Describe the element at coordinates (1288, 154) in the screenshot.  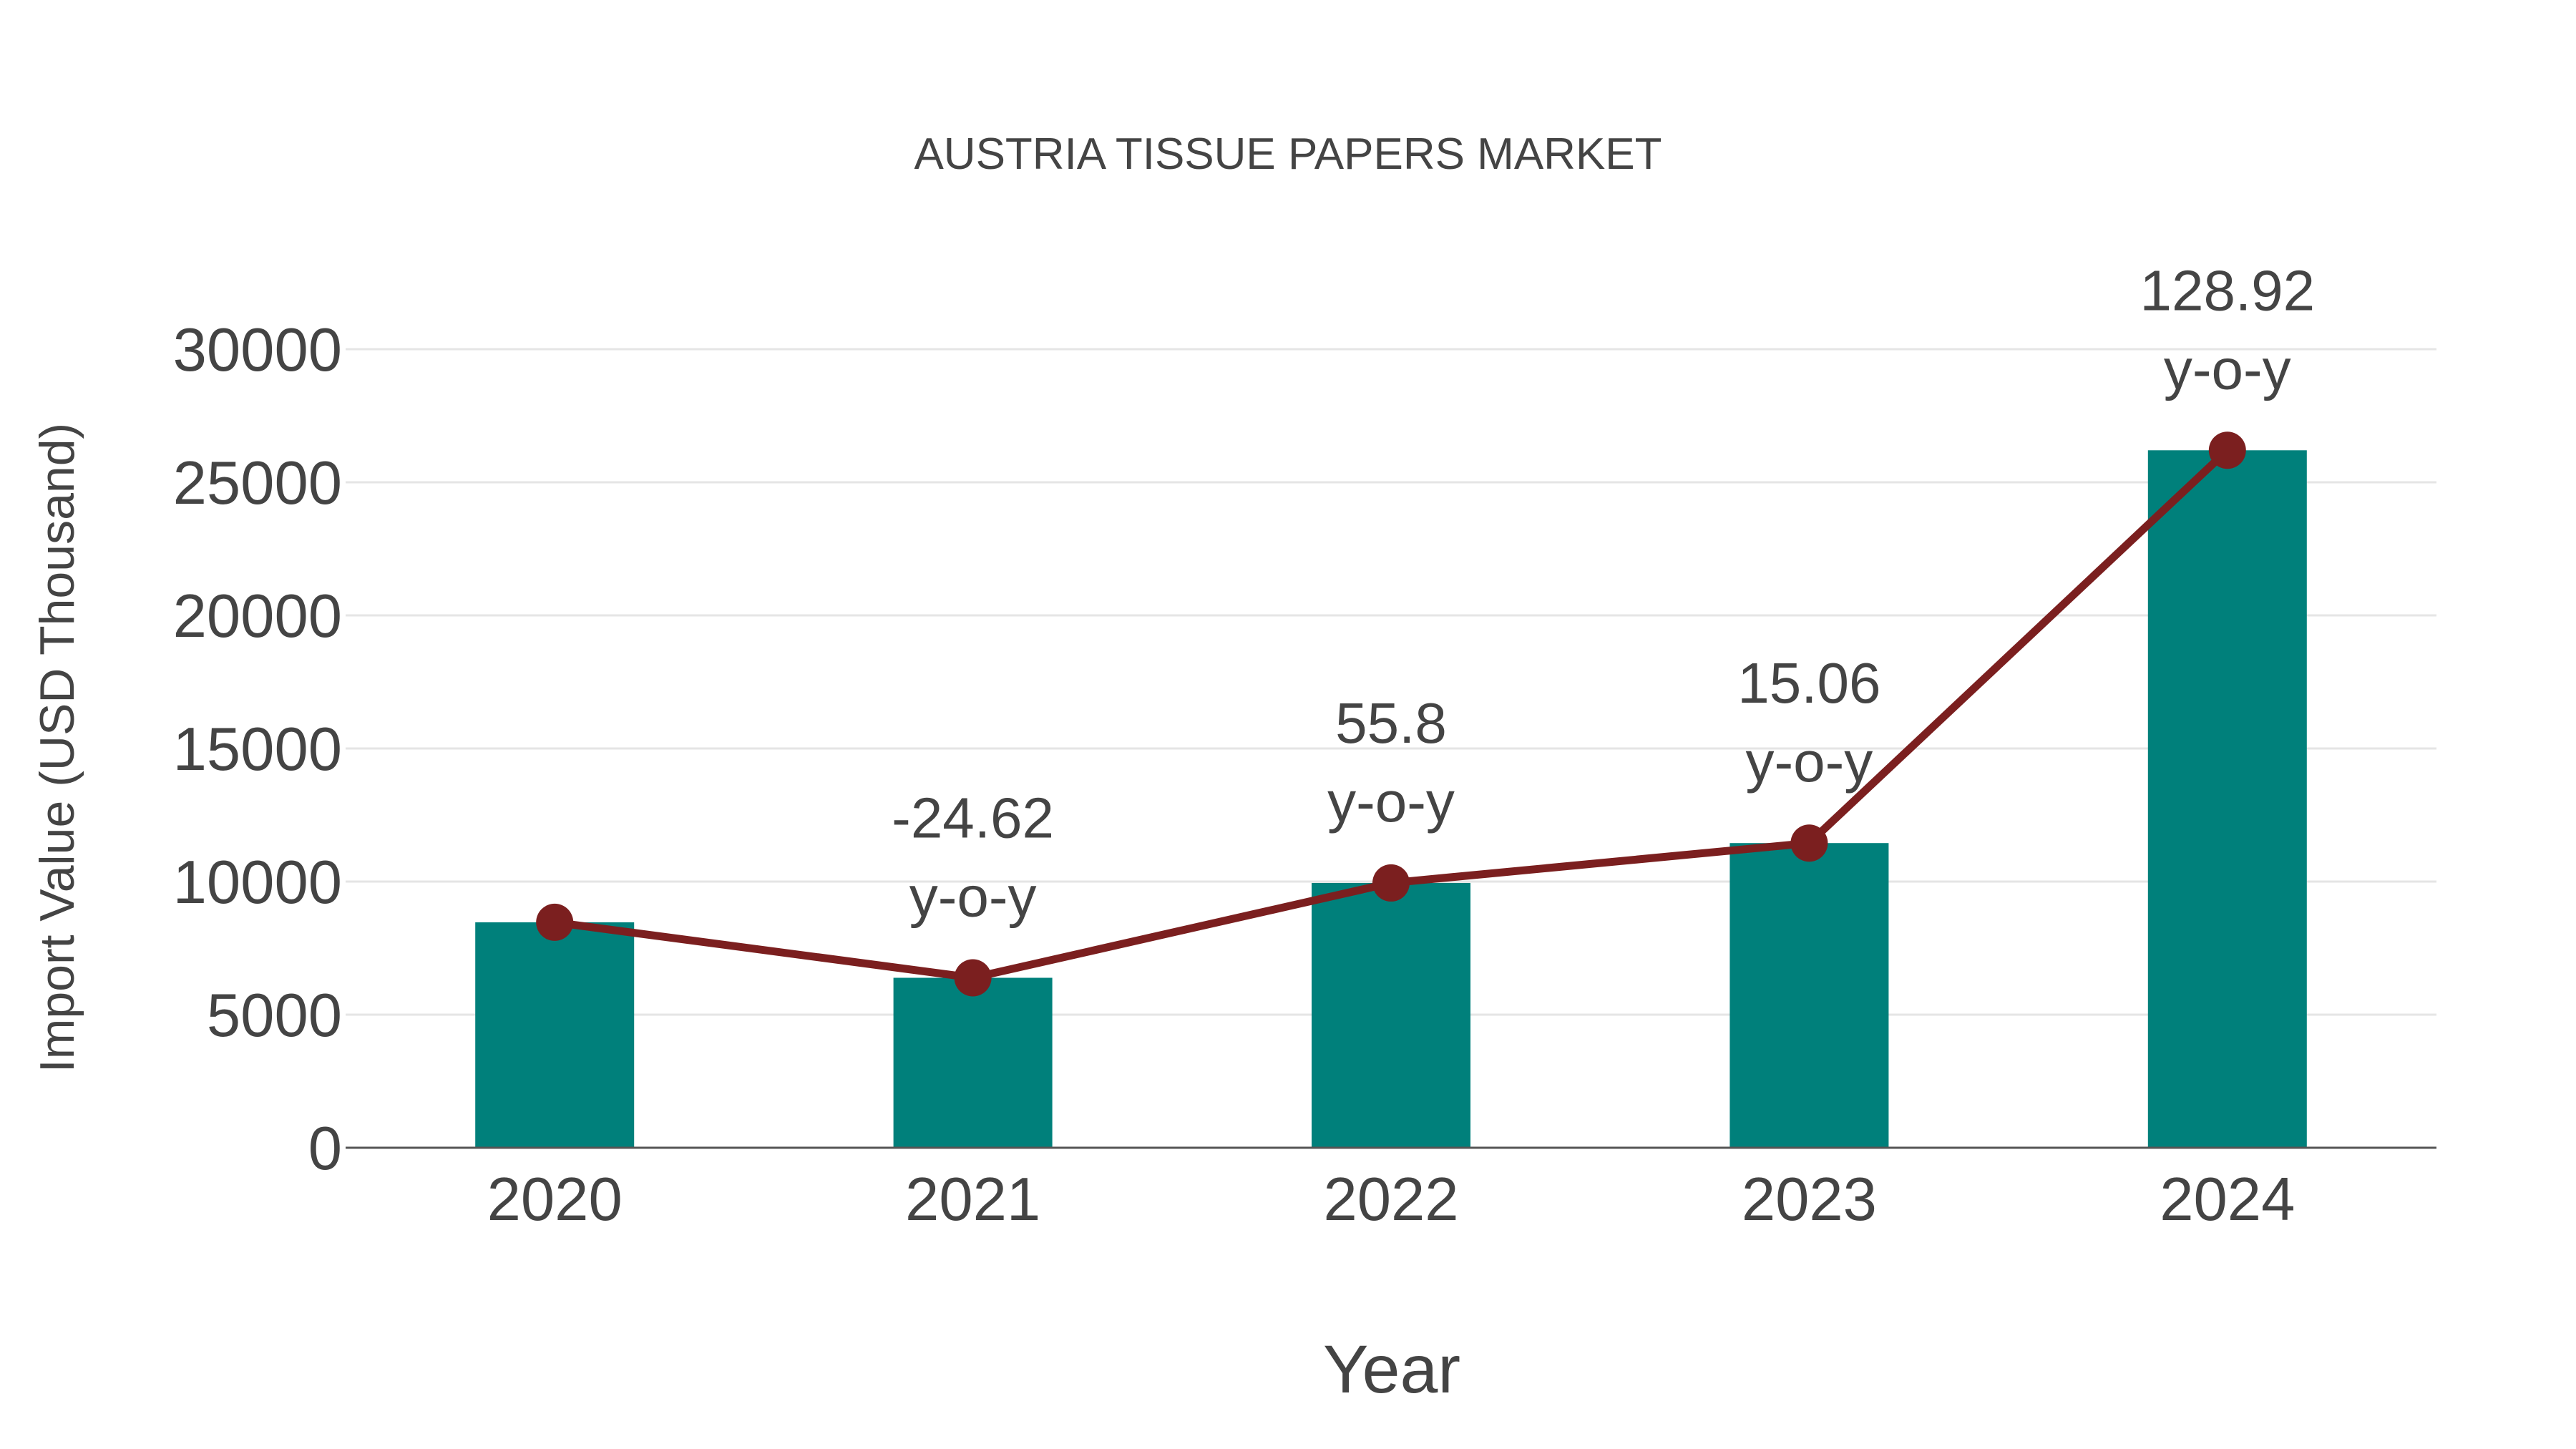
I see `chart-title: AUSTRIA TISSUE PAPERS MARKET` at that location.